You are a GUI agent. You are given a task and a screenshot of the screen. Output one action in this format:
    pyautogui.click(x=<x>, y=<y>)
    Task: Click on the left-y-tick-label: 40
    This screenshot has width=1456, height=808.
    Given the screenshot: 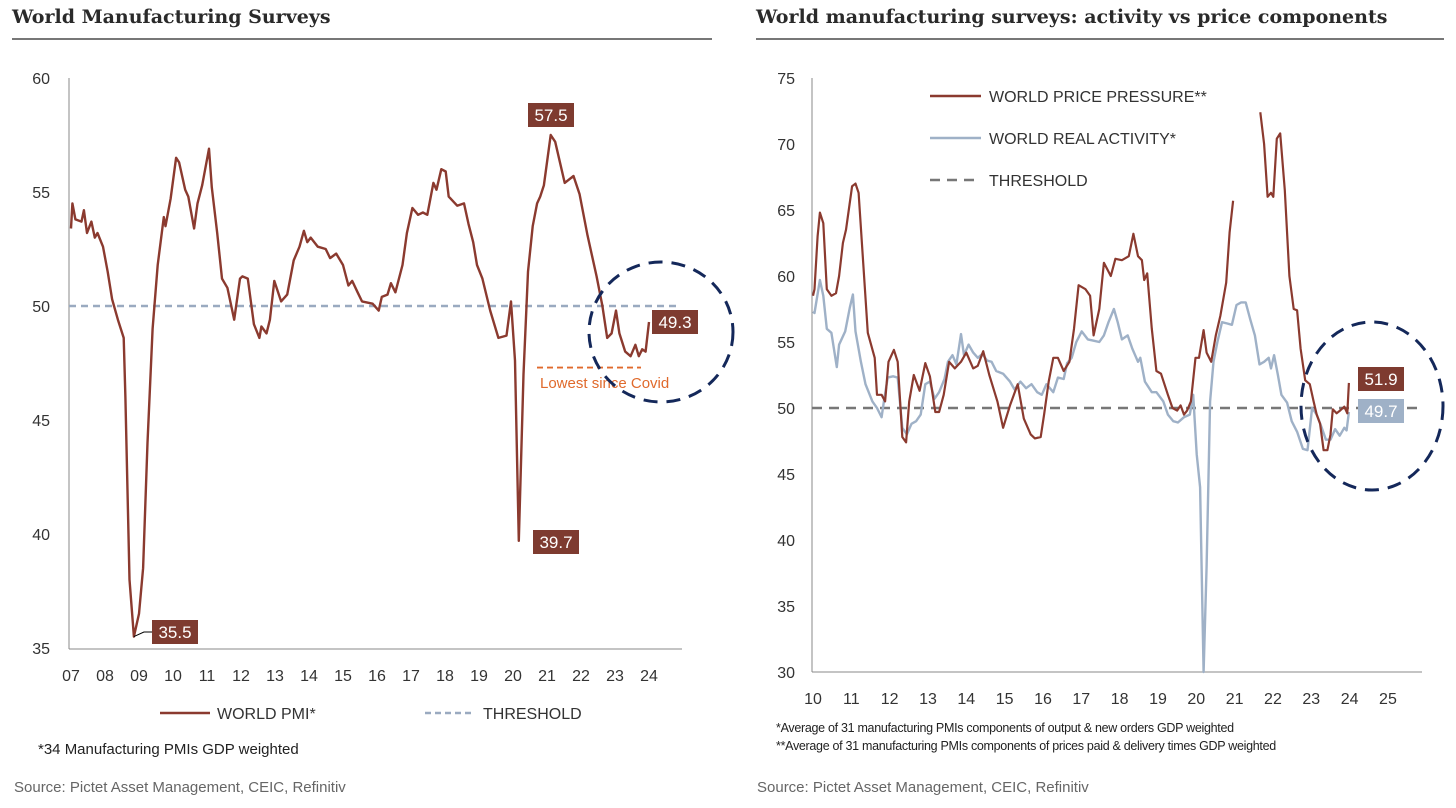 What is the action you would take?
    pyautogui.click(x=41, y=535)
    